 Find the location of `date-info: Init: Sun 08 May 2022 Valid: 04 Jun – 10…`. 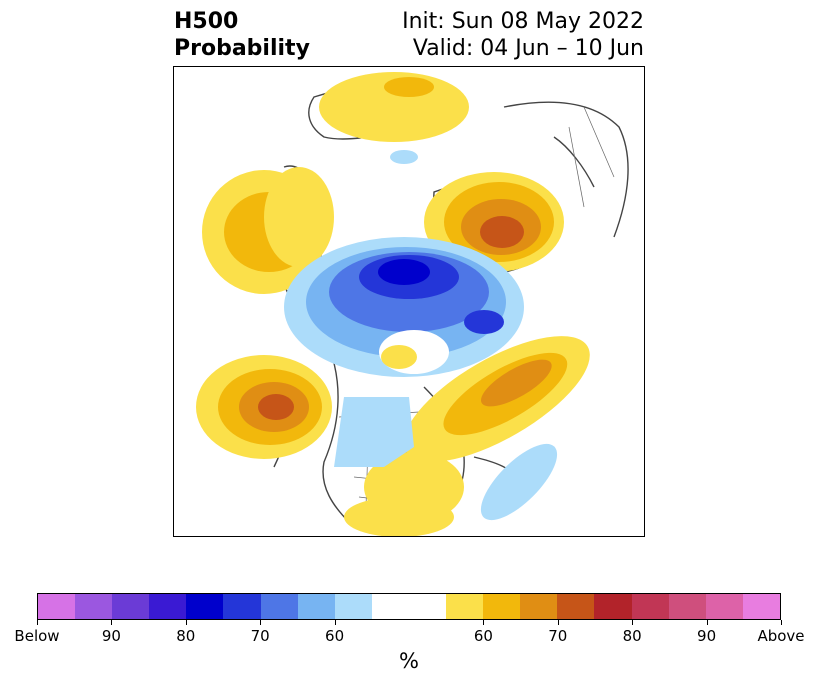

date-info: Init: Sun 08 May 2022 Valid: 04 Jun – 10… is located at coordinates (523, 35).